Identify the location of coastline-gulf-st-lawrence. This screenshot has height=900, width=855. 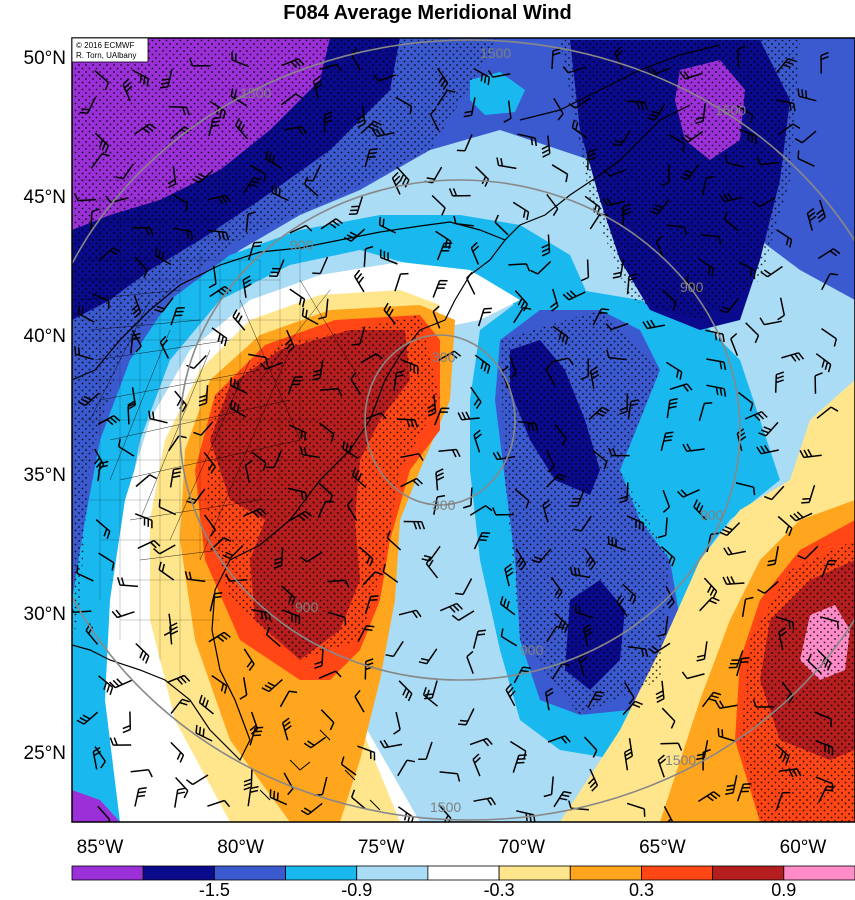
(620, 82).